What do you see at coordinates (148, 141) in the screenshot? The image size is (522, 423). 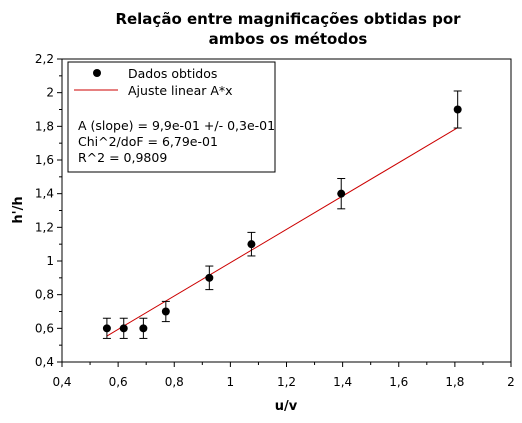 I see `annotation-chi2: Chi^2/doF = 6,79e-01` at bounding box center [148, 141].